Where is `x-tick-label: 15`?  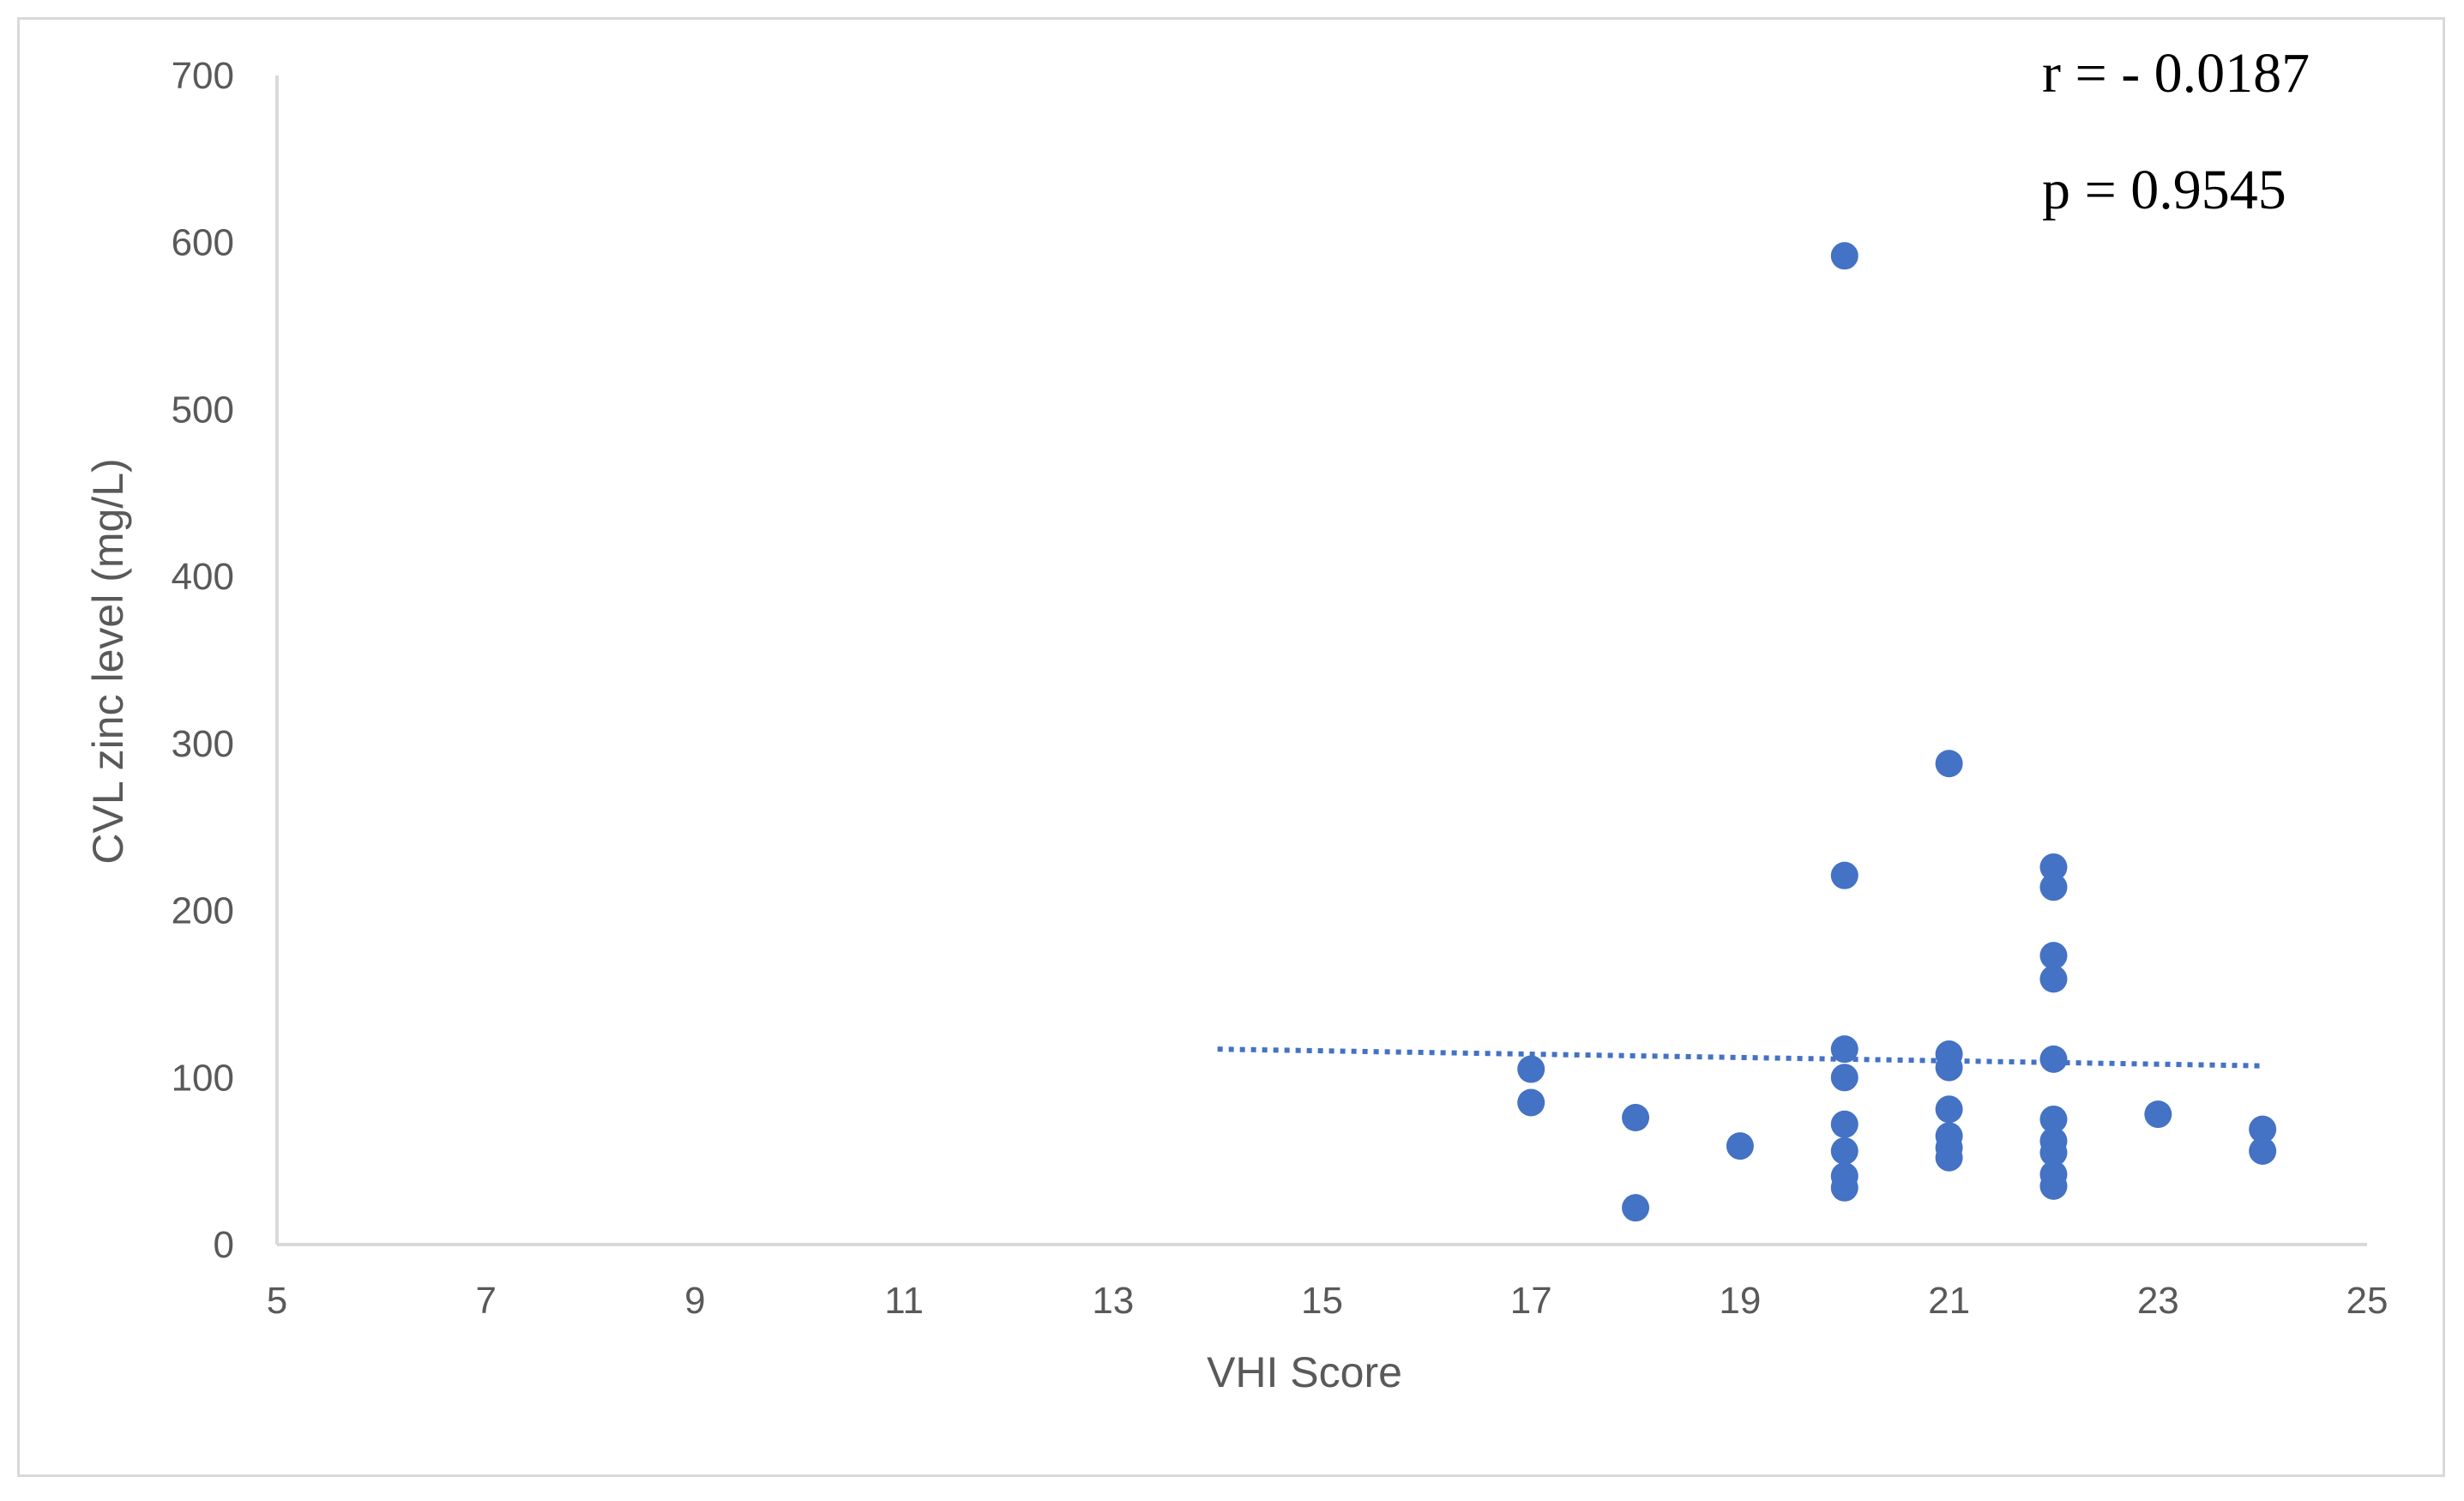 x-tick-label: 15 is located at coordinates (1322, 1301).